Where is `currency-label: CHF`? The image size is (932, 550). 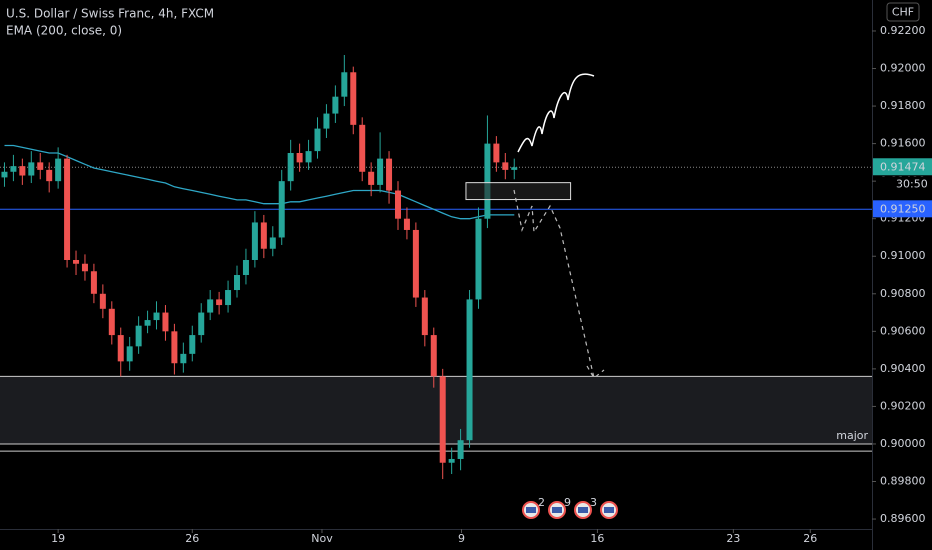 currency-label: CHF is located at coordinates (903, 12).